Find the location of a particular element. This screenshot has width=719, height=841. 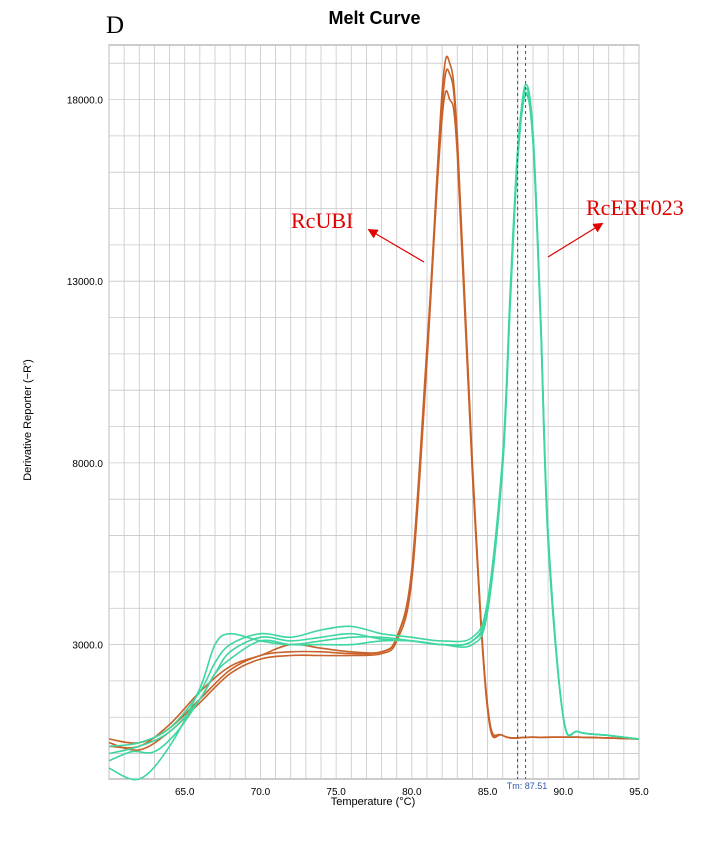

chart-title: Melt Curve is located at coordinates (374, 18).